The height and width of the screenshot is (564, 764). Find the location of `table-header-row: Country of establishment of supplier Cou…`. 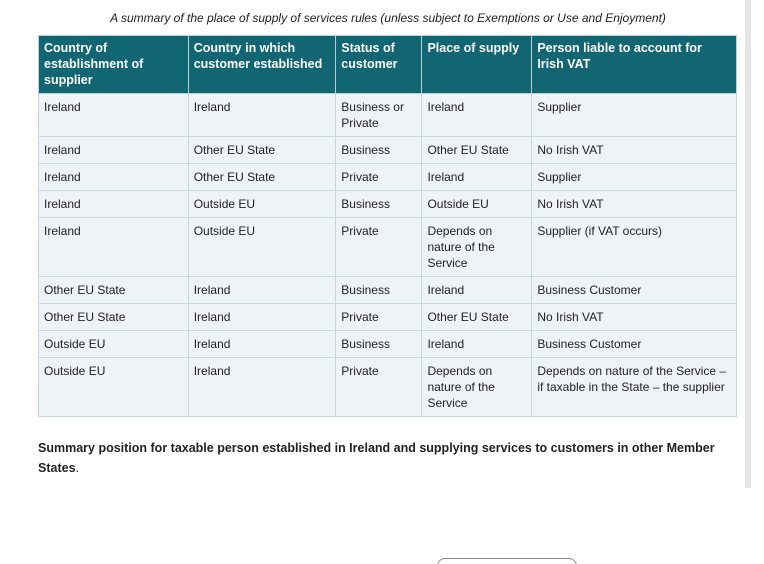

table-header-row: Country of establishment of supplier Cou… is located at coordinates (387, 64).